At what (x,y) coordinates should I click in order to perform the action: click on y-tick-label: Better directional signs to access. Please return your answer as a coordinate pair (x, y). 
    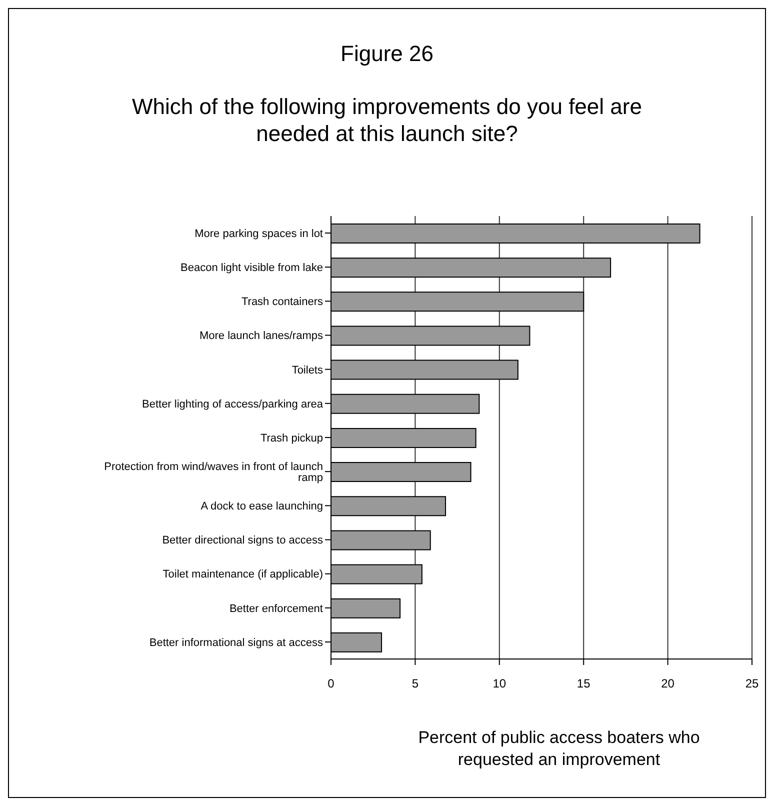
    Looking at the image, I should click on (243, 540).